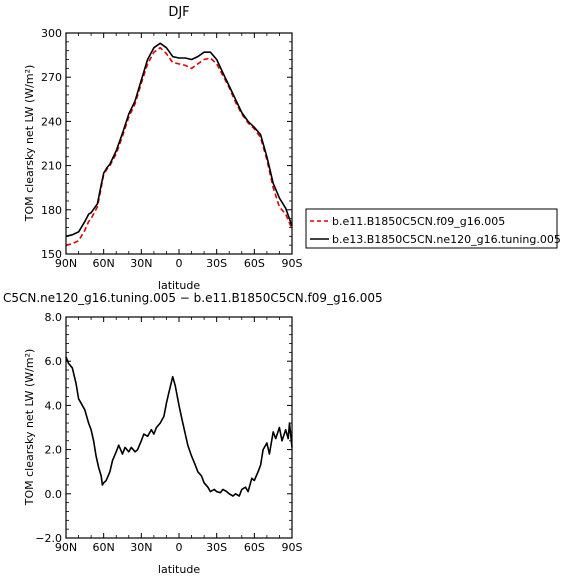 The image size is (581, 581). What do you see at coordinates (216, 263) in the screenshot?
I see `top-x-tick-label: 30S` at bounding box center [216, 263].